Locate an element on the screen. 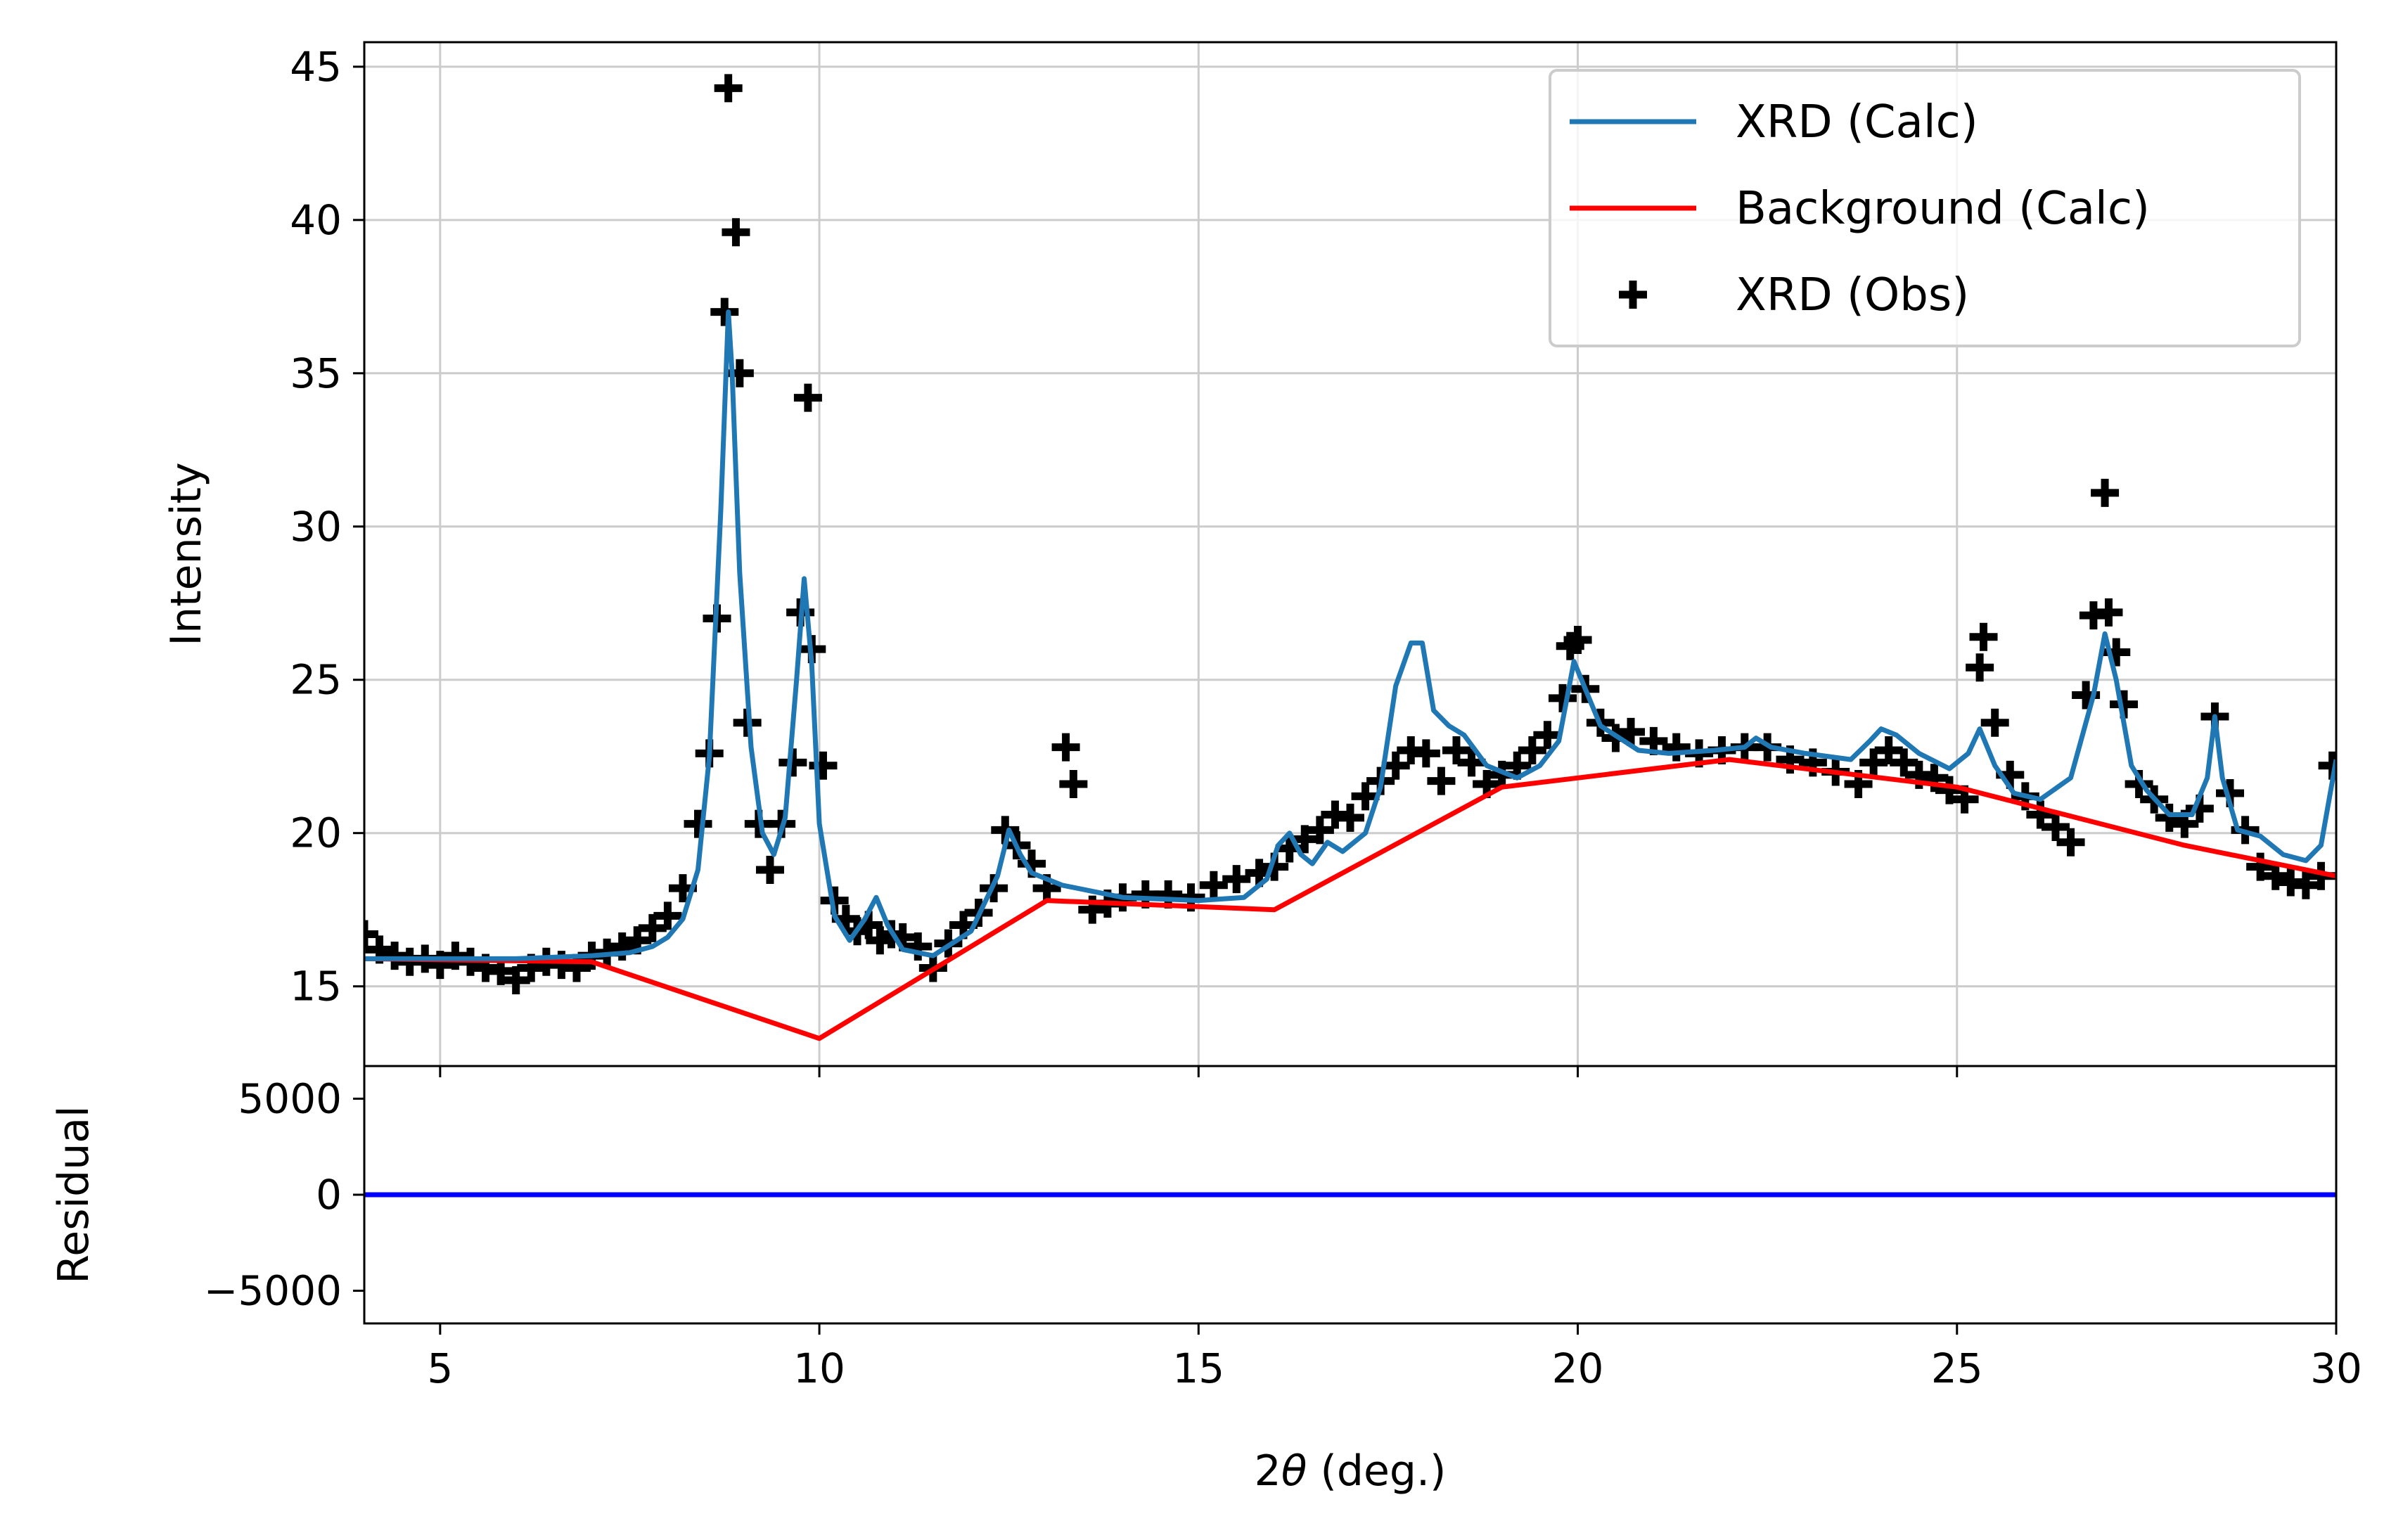  main-y-tick-label: 25 is located at coordinates (316, 680).